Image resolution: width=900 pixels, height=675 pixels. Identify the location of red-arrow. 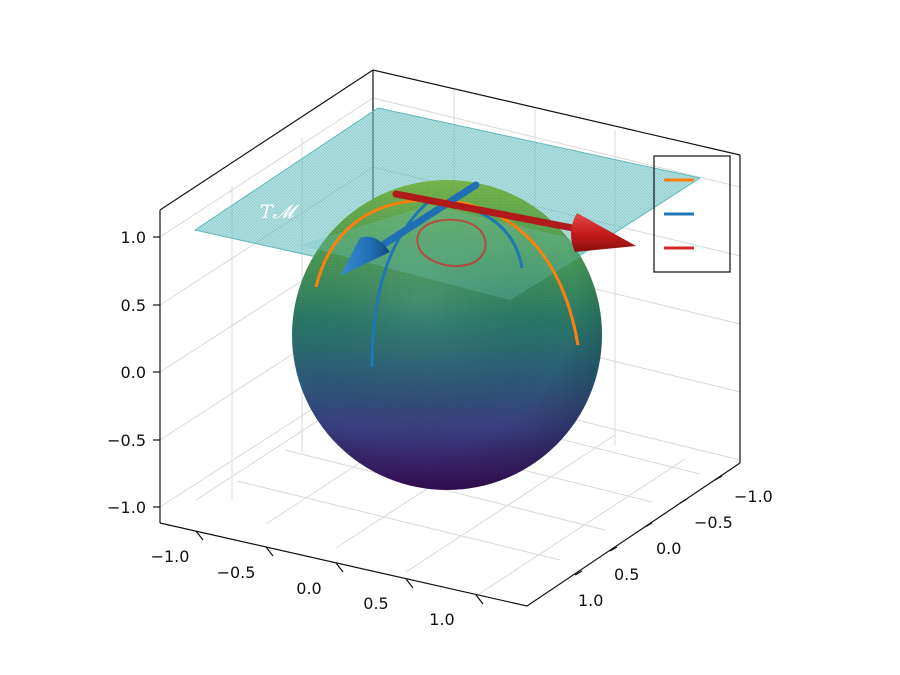
(514, 221).